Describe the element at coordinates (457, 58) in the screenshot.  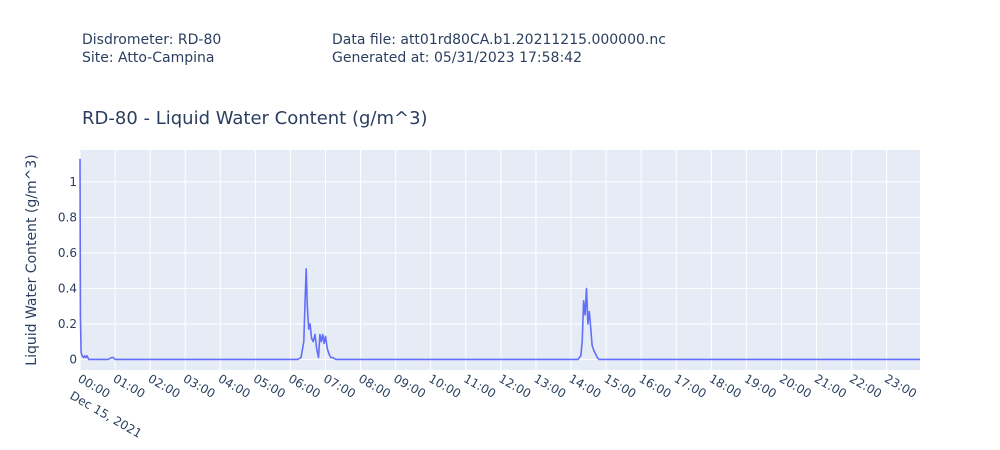
I see `generated-label: Generated at: 05/31/2023 17:58:42` at that location.